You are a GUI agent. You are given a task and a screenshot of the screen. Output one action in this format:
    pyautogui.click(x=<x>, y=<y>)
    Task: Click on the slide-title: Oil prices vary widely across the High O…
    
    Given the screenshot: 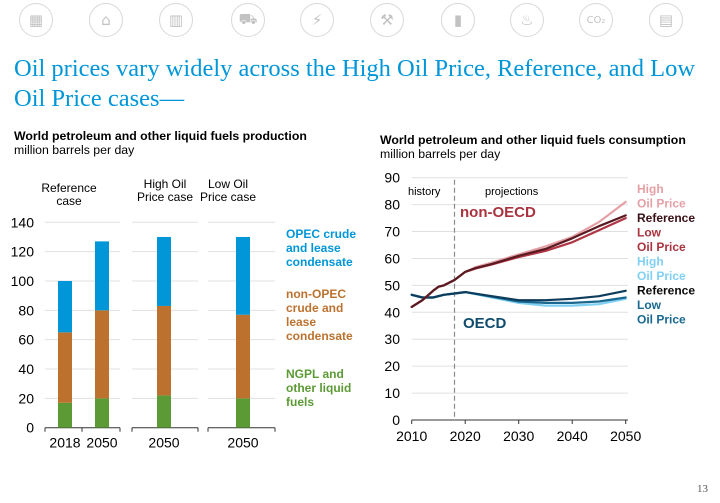 What is the action you would take?
    pyautogui.click(x=355, y=83)
    